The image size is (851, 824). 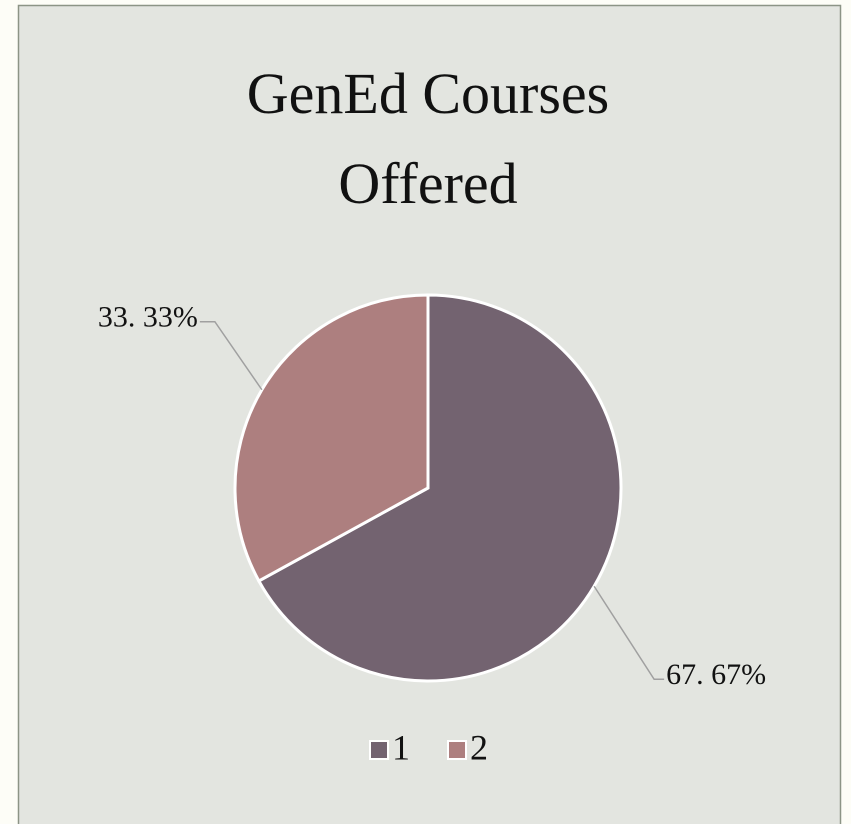 What do you see at coordinates (331, 438) in the screenshot?
I see `pie-slice` at bounding box center [331, 438].